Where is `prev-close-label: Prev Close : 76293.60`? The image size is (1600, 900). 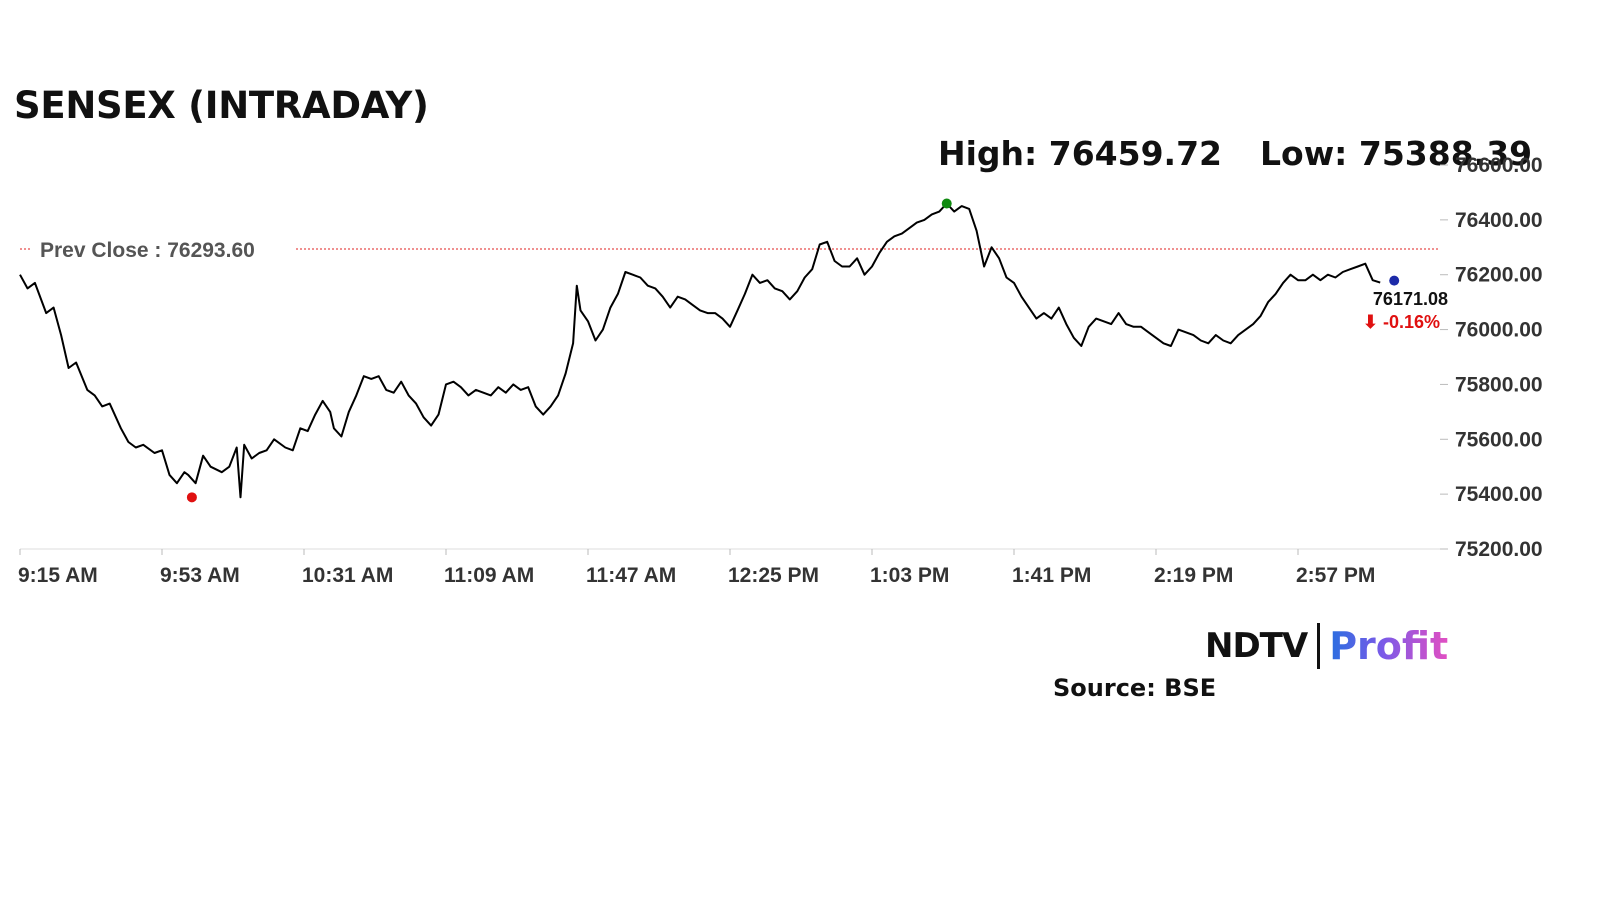 prev-close-label: Prev Close : 76293.60 is located at coordinates (147, 250).